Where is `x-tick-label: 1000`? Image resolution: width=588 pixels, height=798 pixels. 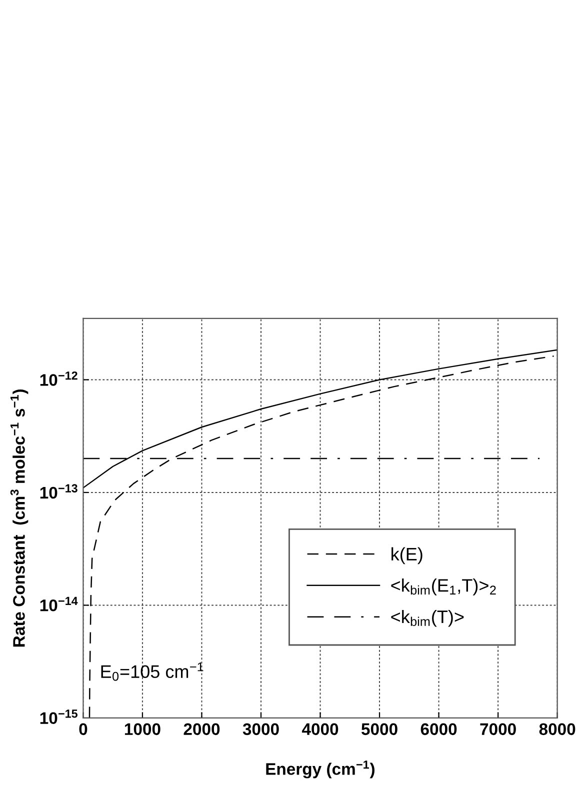 x-tick-label: 1000 is located at coordinates (142, 729).